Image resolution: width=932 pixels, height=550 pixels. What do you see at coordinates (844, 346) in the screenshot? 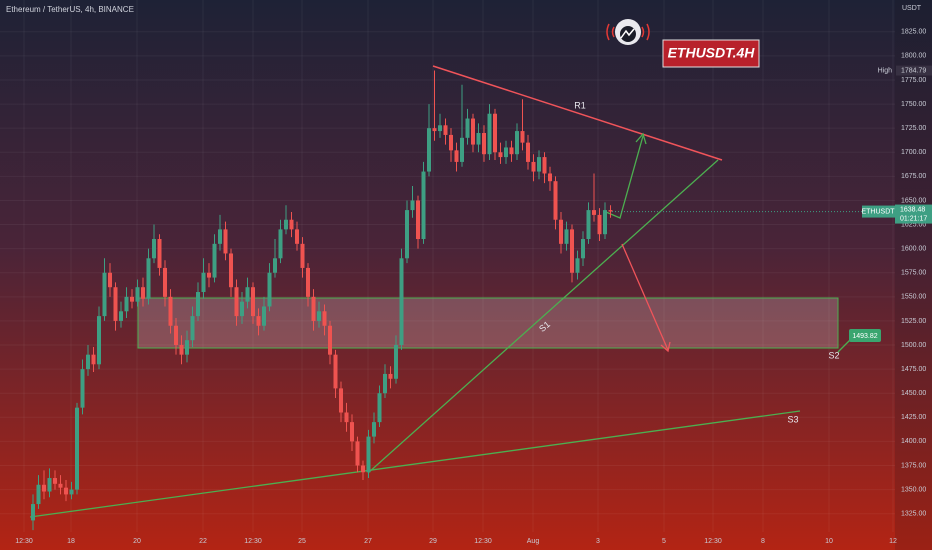
I see `target-connector` at bounding box center [844, 346].